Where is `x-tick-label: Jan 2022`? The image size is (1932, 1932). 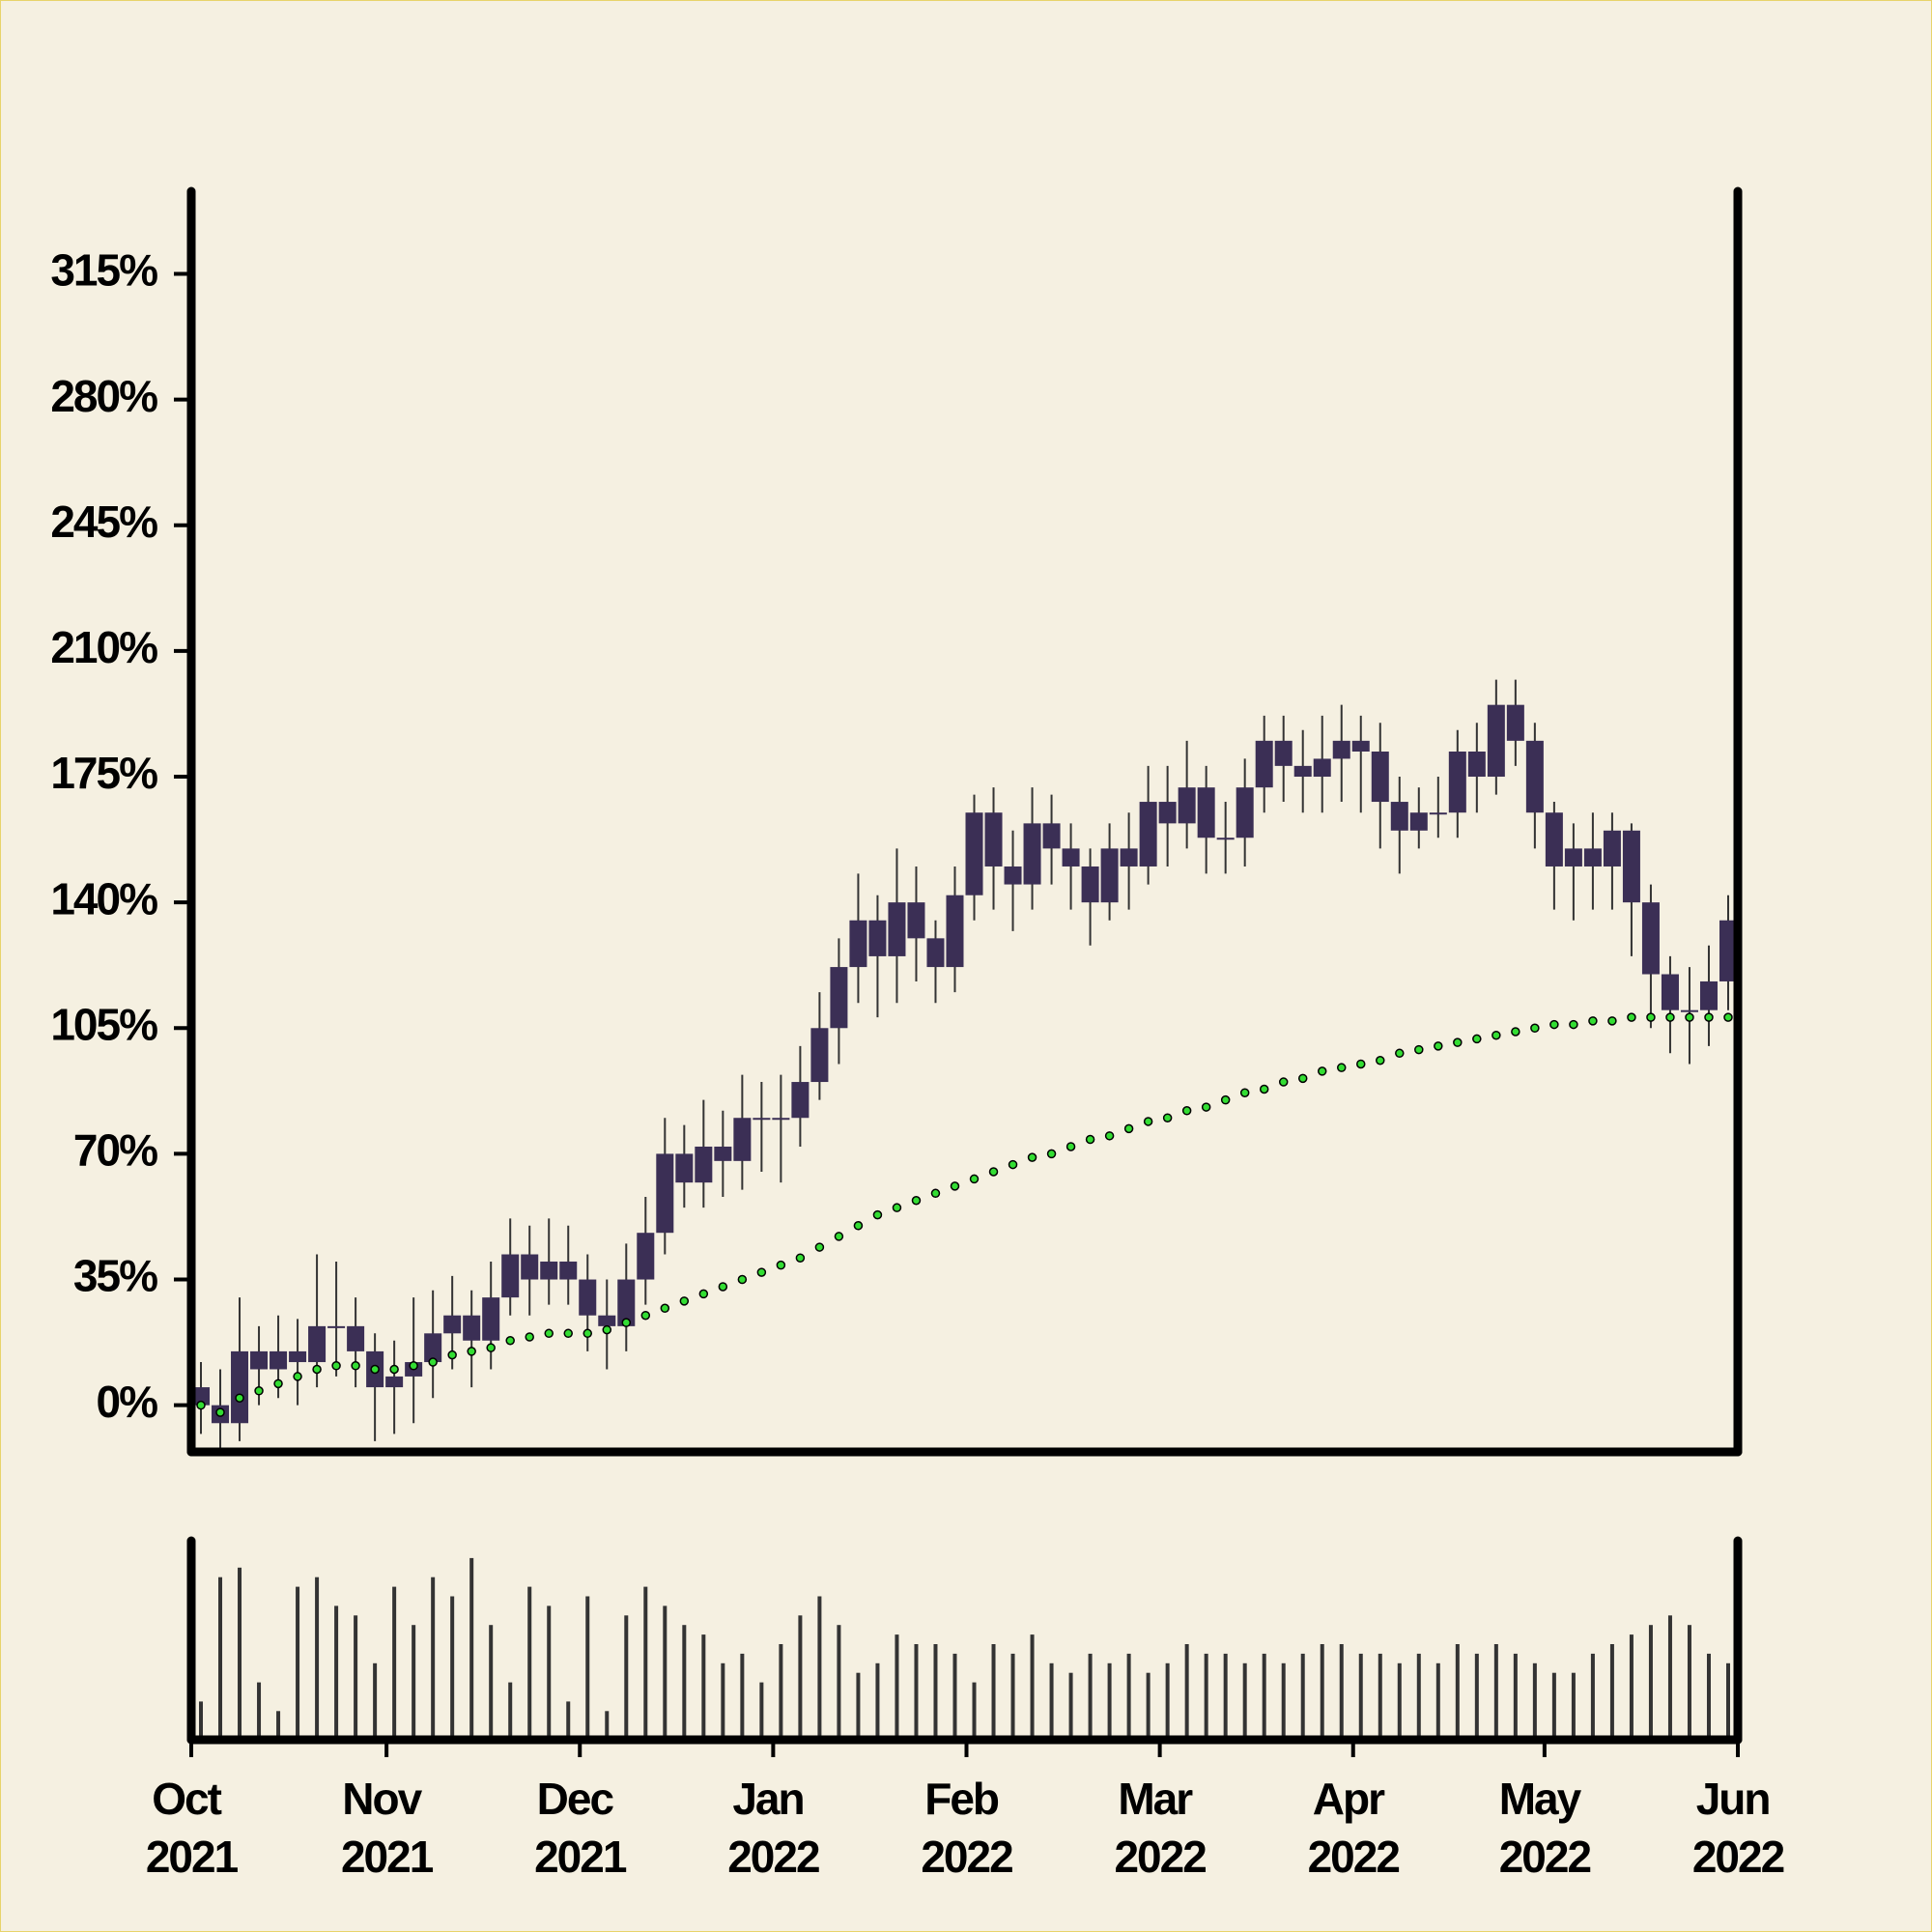 x-tick-label: Jan 2022 is located at coordinates (773, 1828).